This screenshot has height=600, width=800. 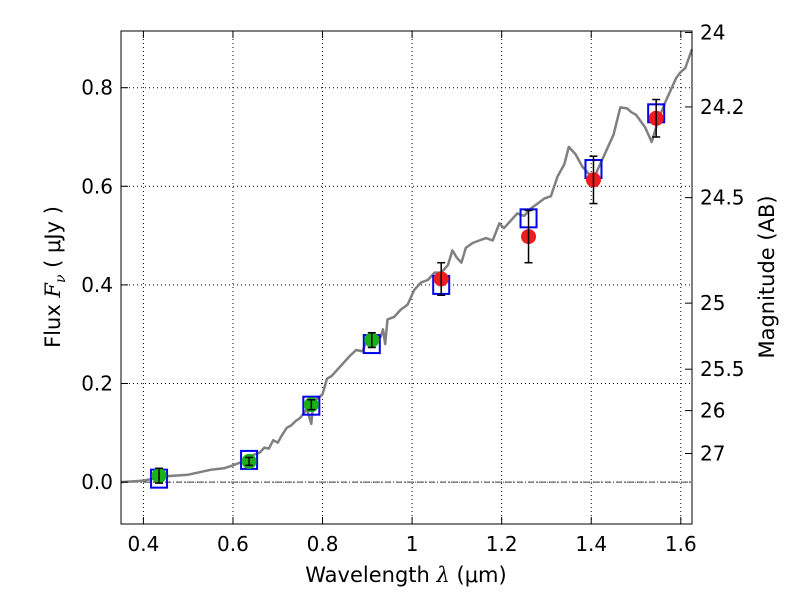 What do you see at coordinates (233, 544) in the screenshot?
I see `x-tick-label: 0.6` at bounding box center [233, 544].